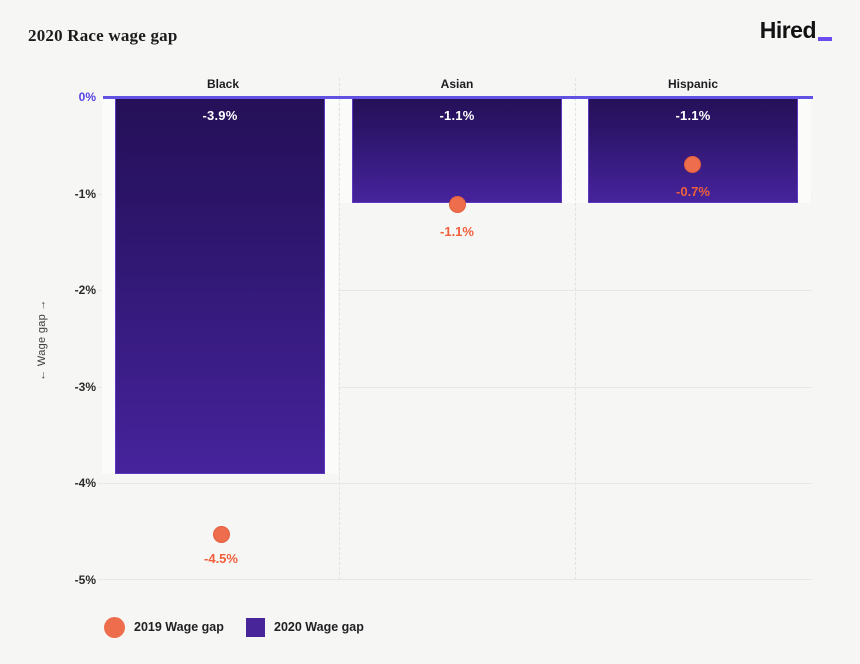 The width and height of the screenshot is (860, 664). I want to click on bar-value-label: -3.9%, so click(220, 115).